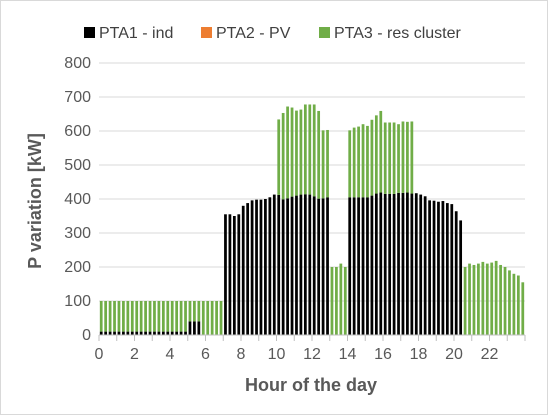 The height and width of the screenshot is (417, 550). Describe the element at coordinates (205, 354) in the screenshot. I see `x-tick-label-6: 6` at that location.